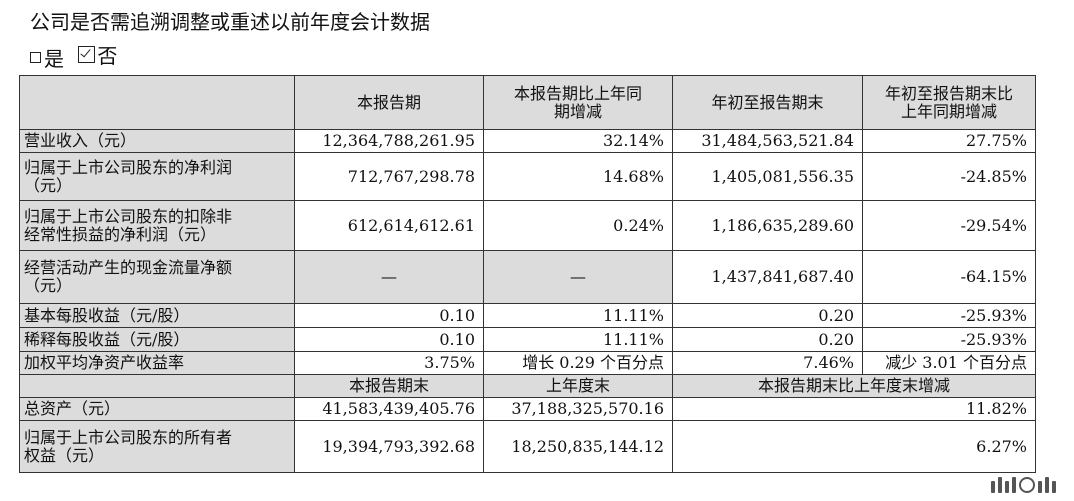 The width and height of the screenshot is (1074, 501). Describe the element at coordinates (389, 446) in the screenshot. I see `cell-value: 19,394,793,392.68` at that location.